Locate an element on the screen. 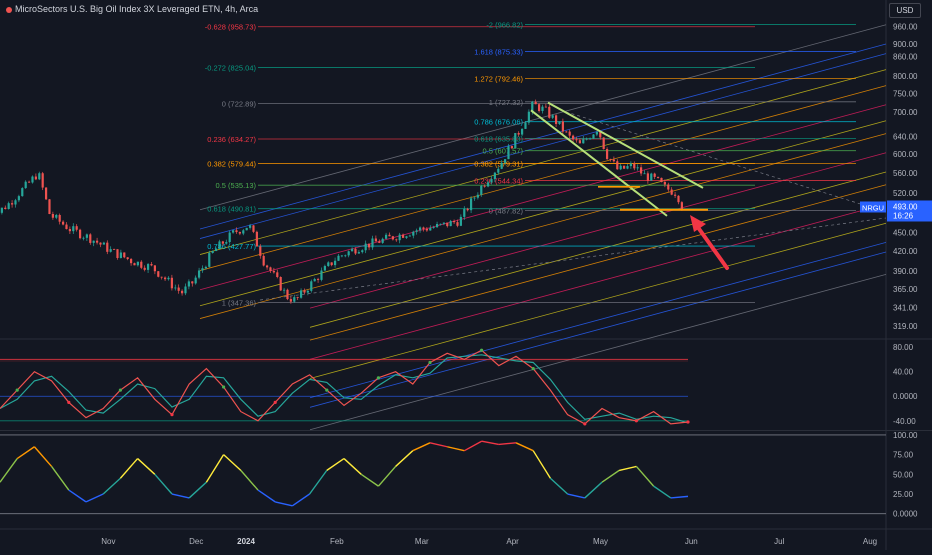 Image resolution: width=932 pixels, height=555 pixels. x-tick-label: Jun is located at coordinates (691, 541).